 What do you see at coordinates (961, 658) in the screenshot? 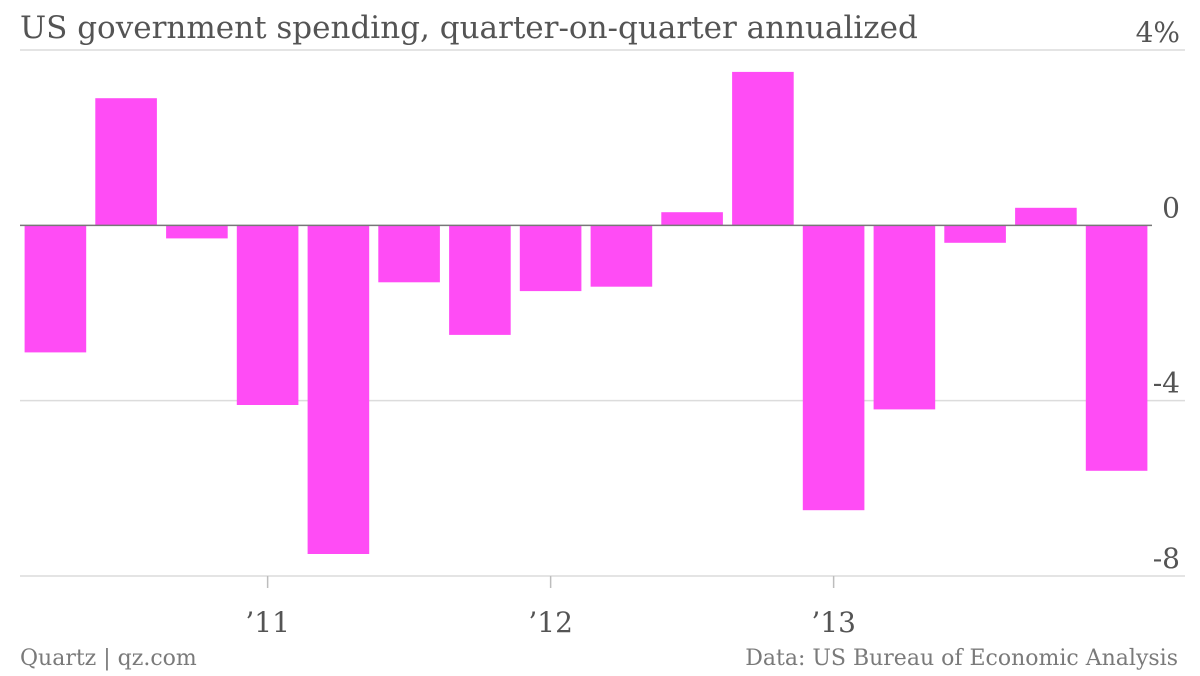
I see `footer-source: Data: US Bureau of Economic Analysis` at bounding box center [961, 658].